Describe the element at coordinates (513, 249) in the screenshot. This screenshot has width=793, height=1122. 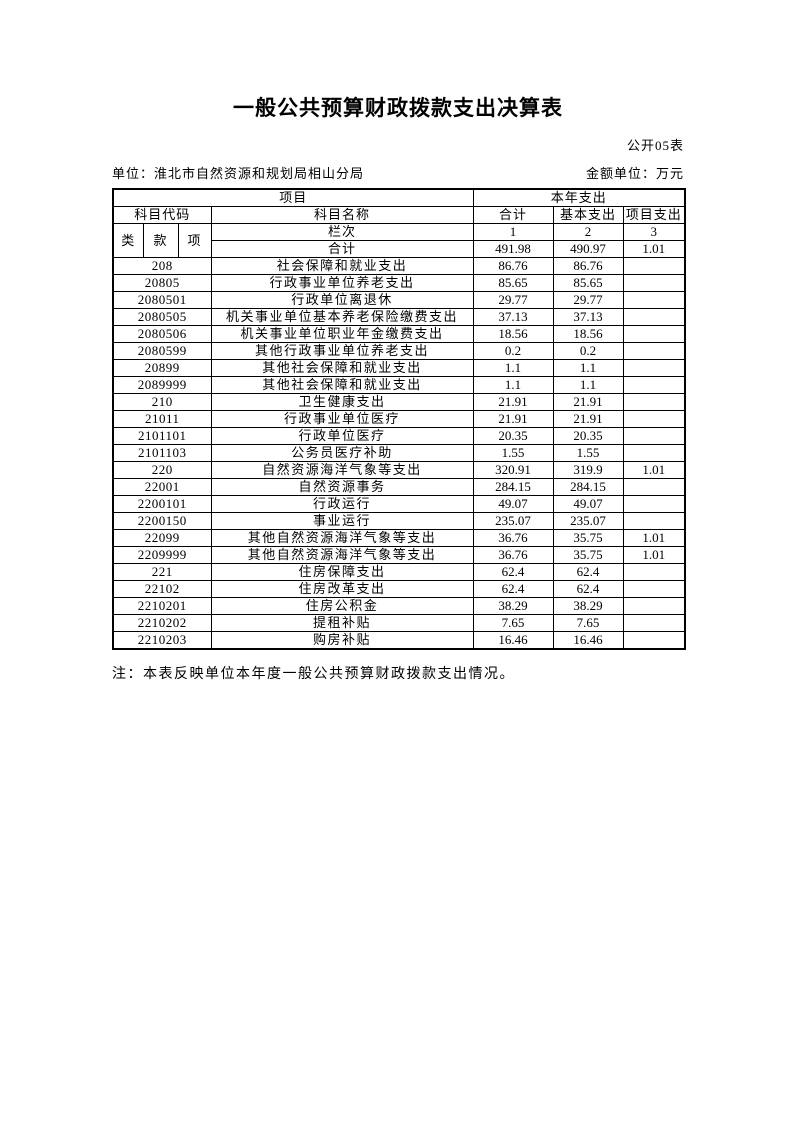
I see `grand-total-value: 491.98` at that location.